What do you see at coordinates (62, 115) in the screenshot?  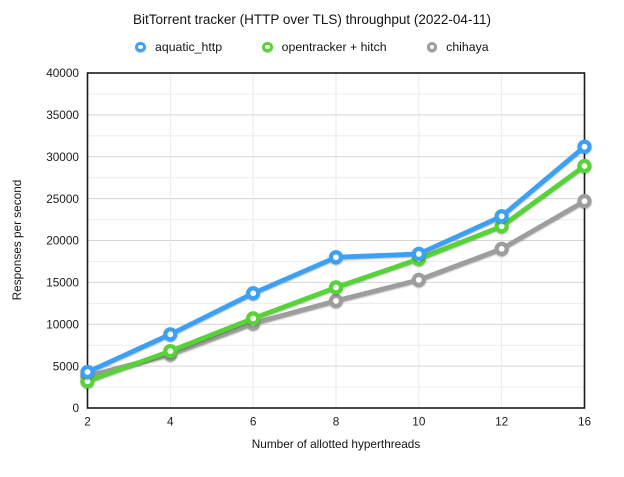 I see `y-tick-label: 35000` at bounding box center [62, 115].